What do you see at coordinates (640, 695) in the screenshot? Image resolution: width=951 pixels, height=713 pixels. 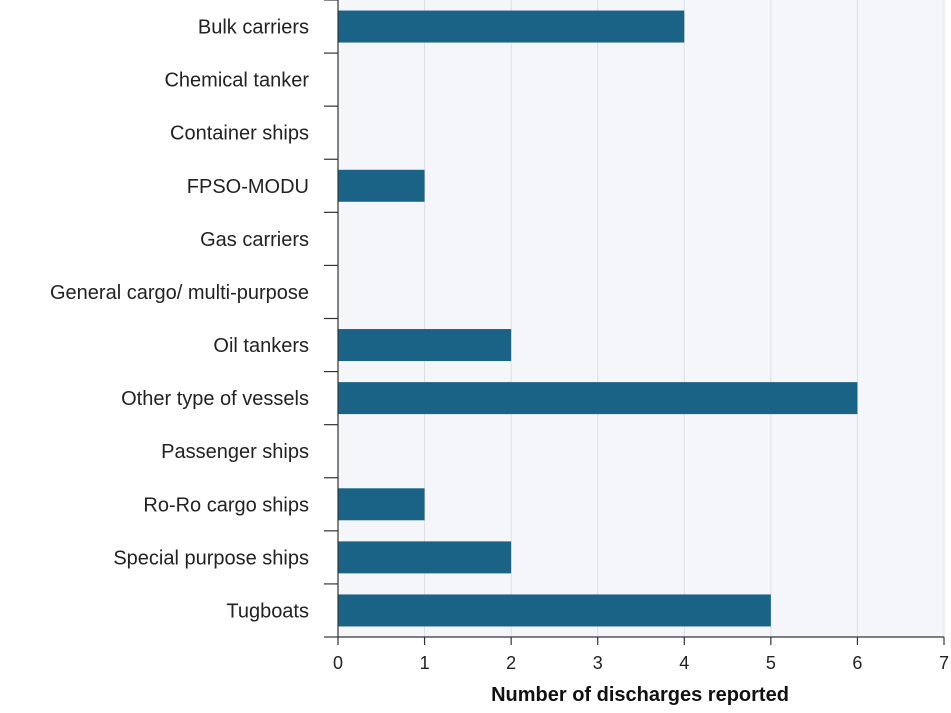 I see `x-axis-title: Number of discharges reported` at bounding box center [640, 695].